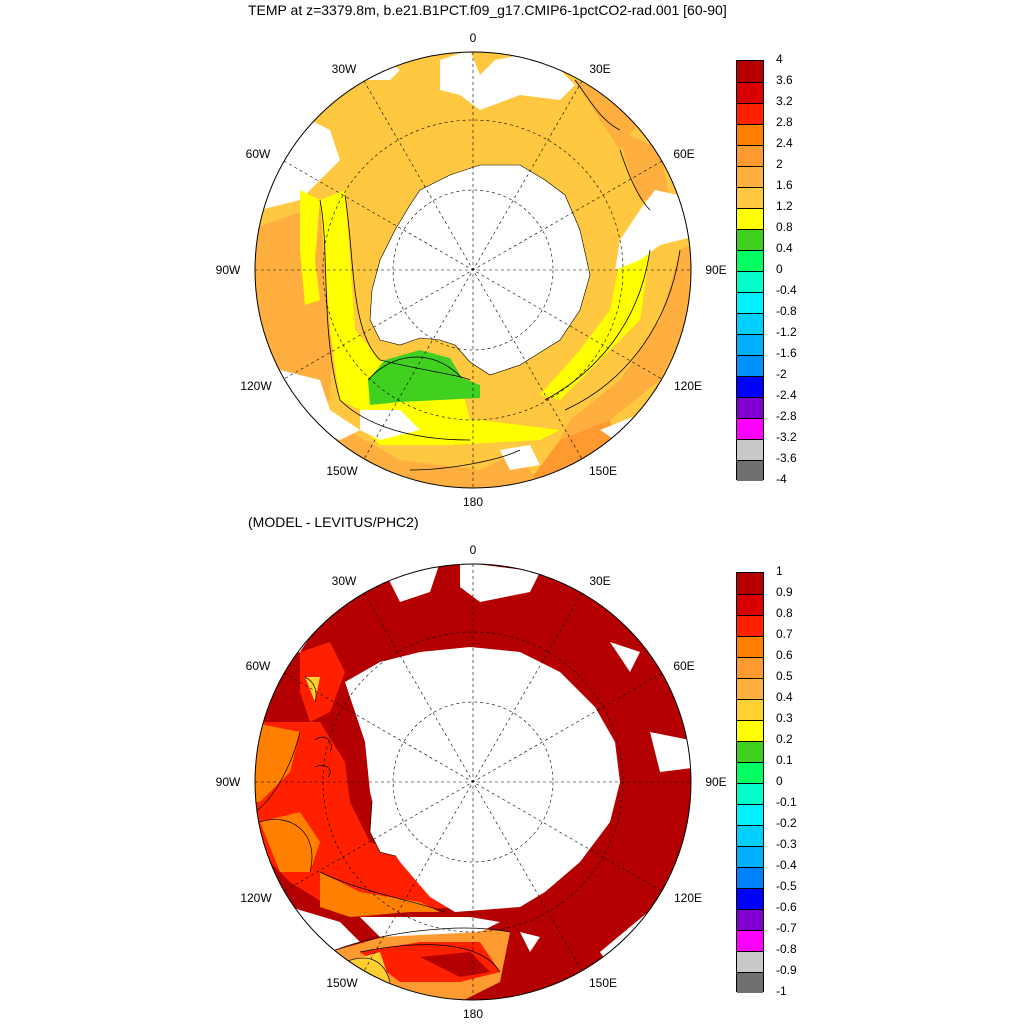 This screenshot has width=1024, height=1024. I want to click on colorbar-tick-label: 2.8, so click(784, 122).